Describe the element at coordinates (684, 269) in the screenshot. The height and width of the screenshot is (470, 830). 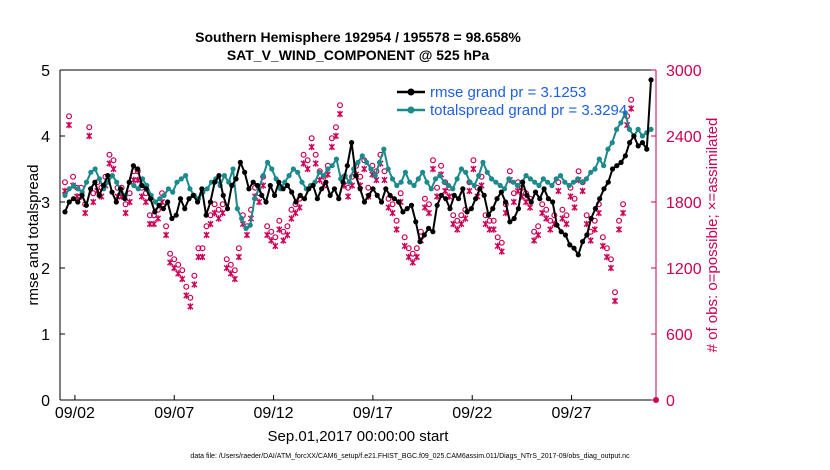
I see `y-right-tick-label: 1200` at that location.